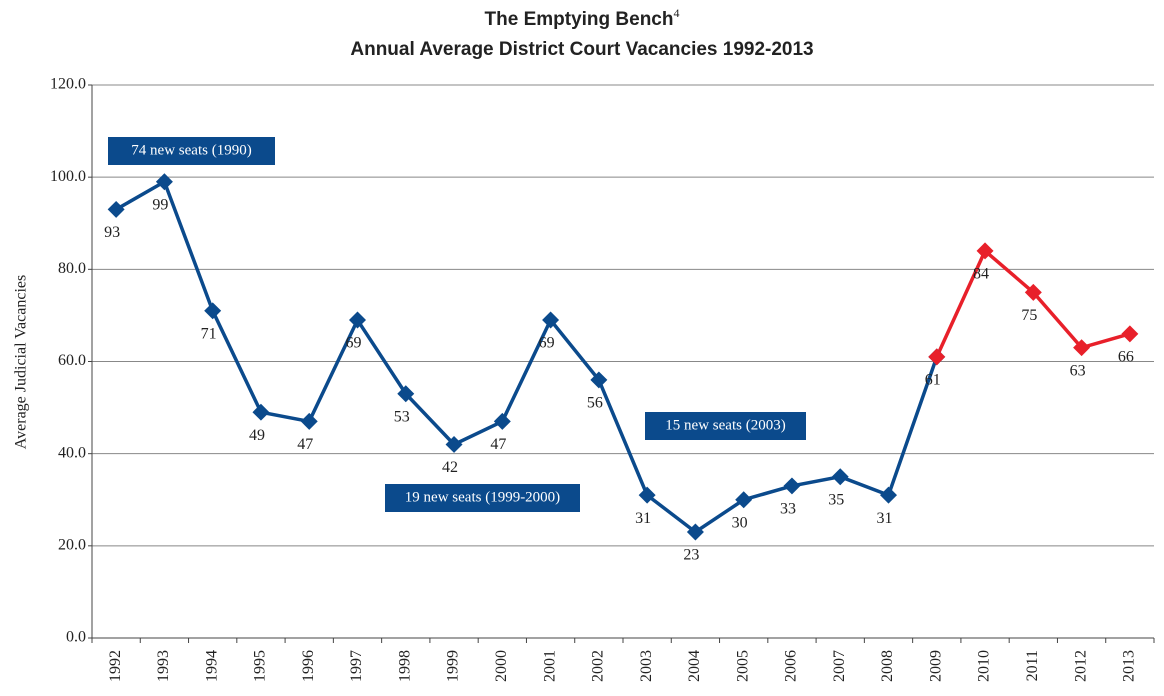  I want to click on x-tick-label: 2006, so click(791, 666).